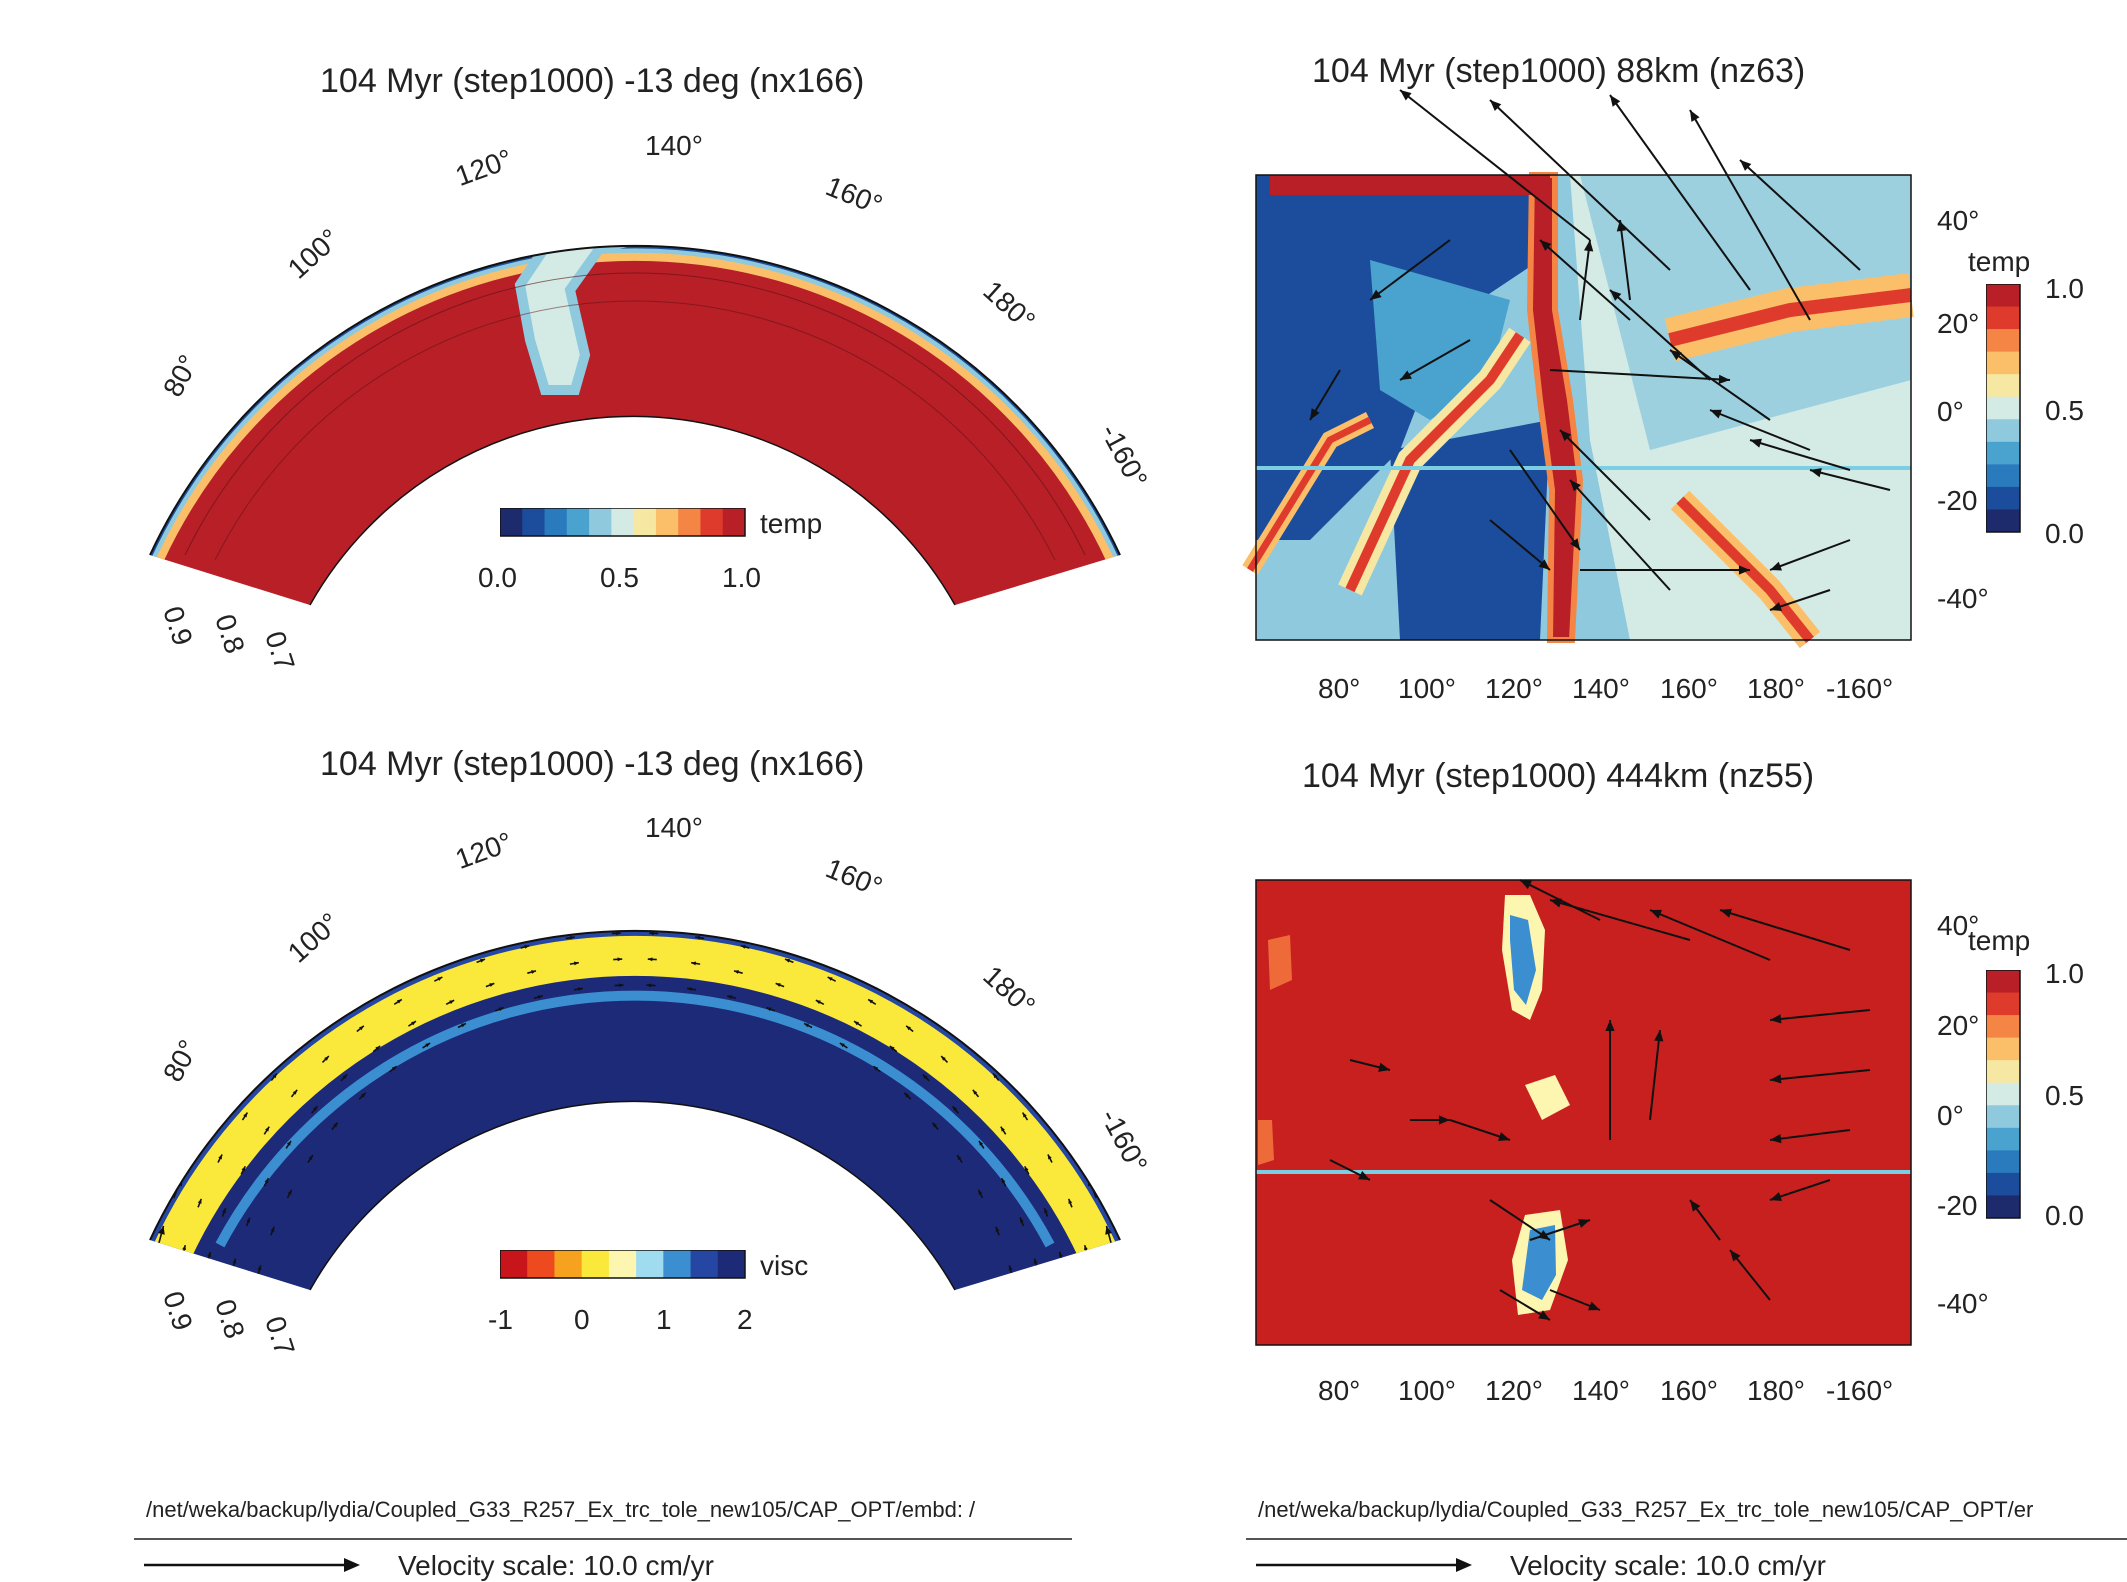 Image resolution: width=2127 pixels, height=1582 pixels. What do you see at coordinates (2064, 1096) in the screenshot?
I see `bottom-right-colorbar-tick-05: 0.5` at bounding box center [2064, 1096].